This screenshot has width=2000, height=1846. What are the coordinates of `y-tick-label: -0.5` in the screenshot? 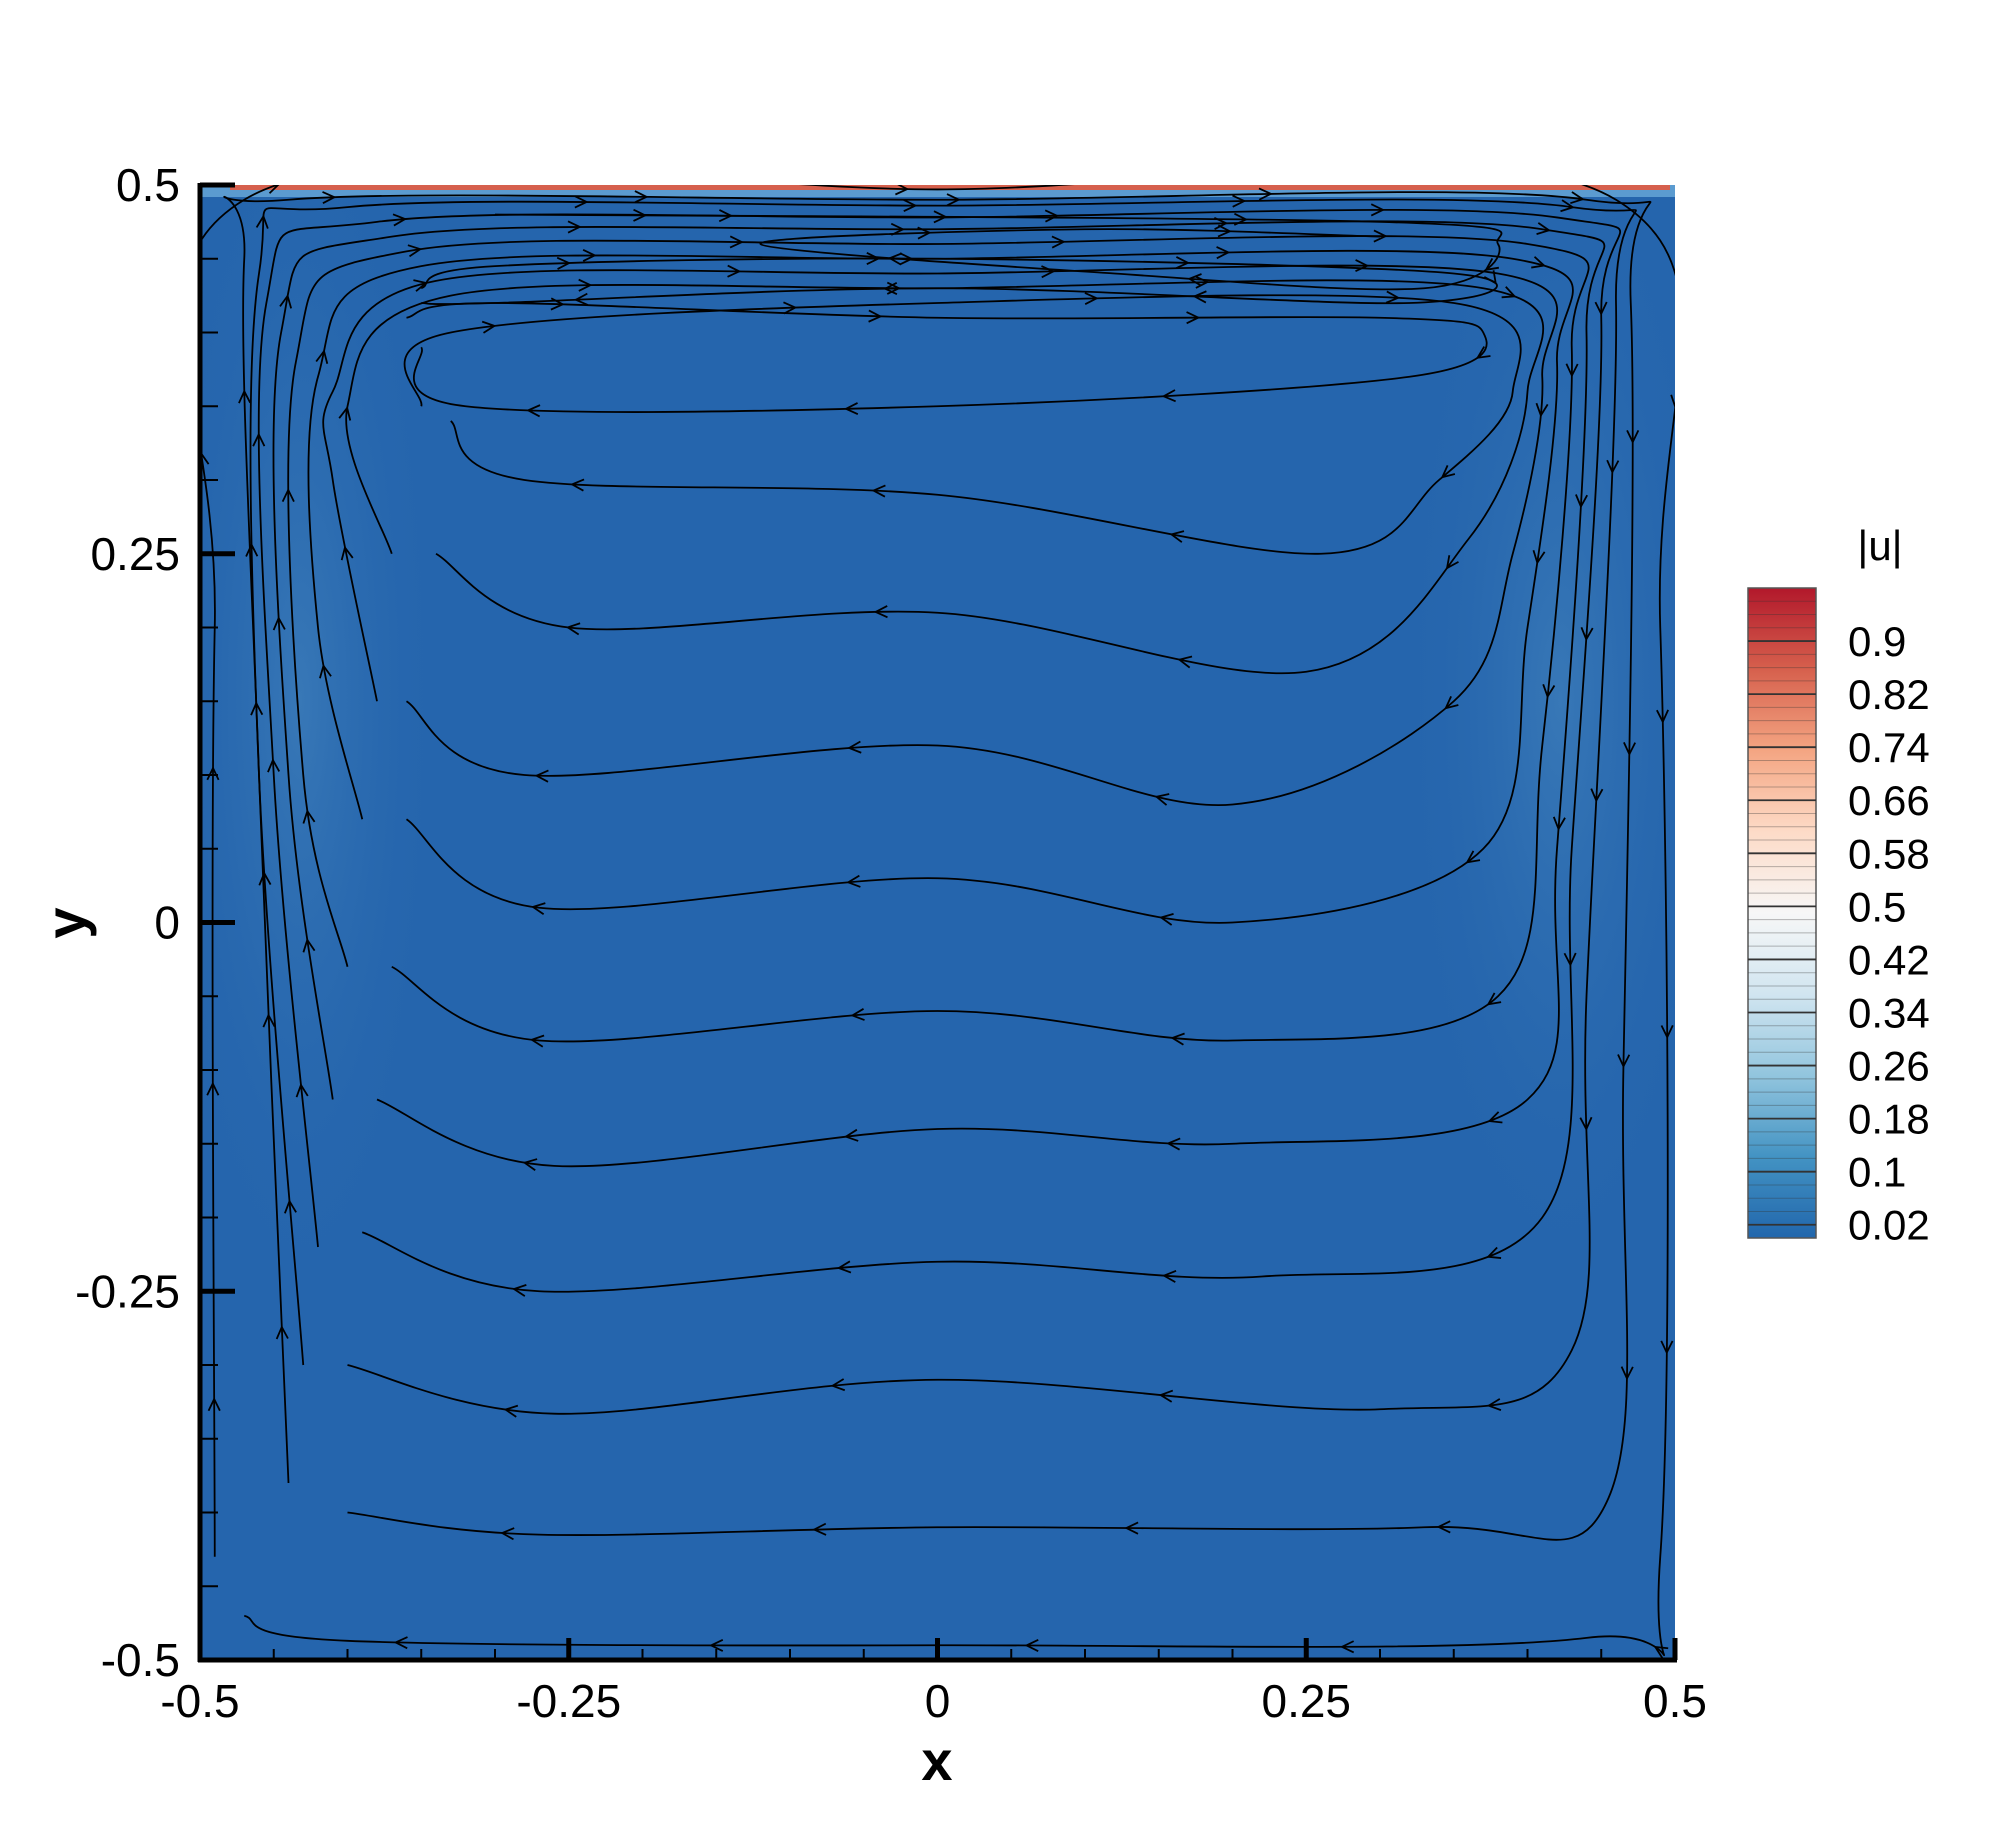 It's located at (140, 1660).